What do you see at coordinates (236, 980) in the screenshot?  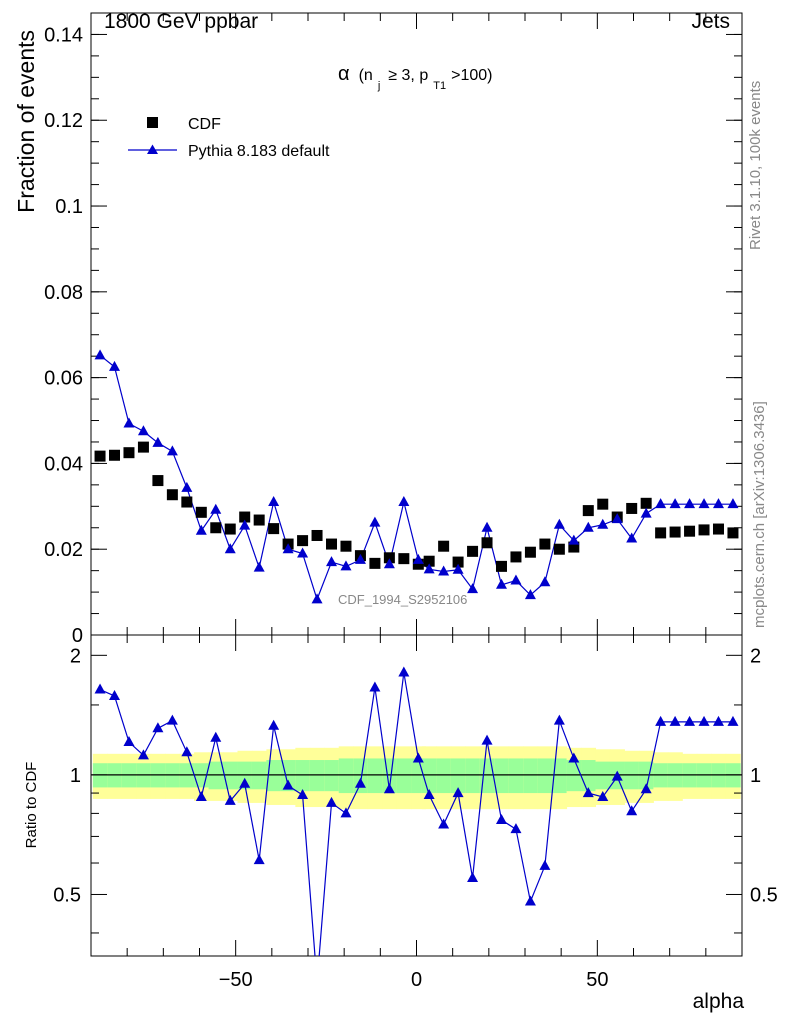 I see `ratio-xtick-label: −50` at bounding box center [236, 980].